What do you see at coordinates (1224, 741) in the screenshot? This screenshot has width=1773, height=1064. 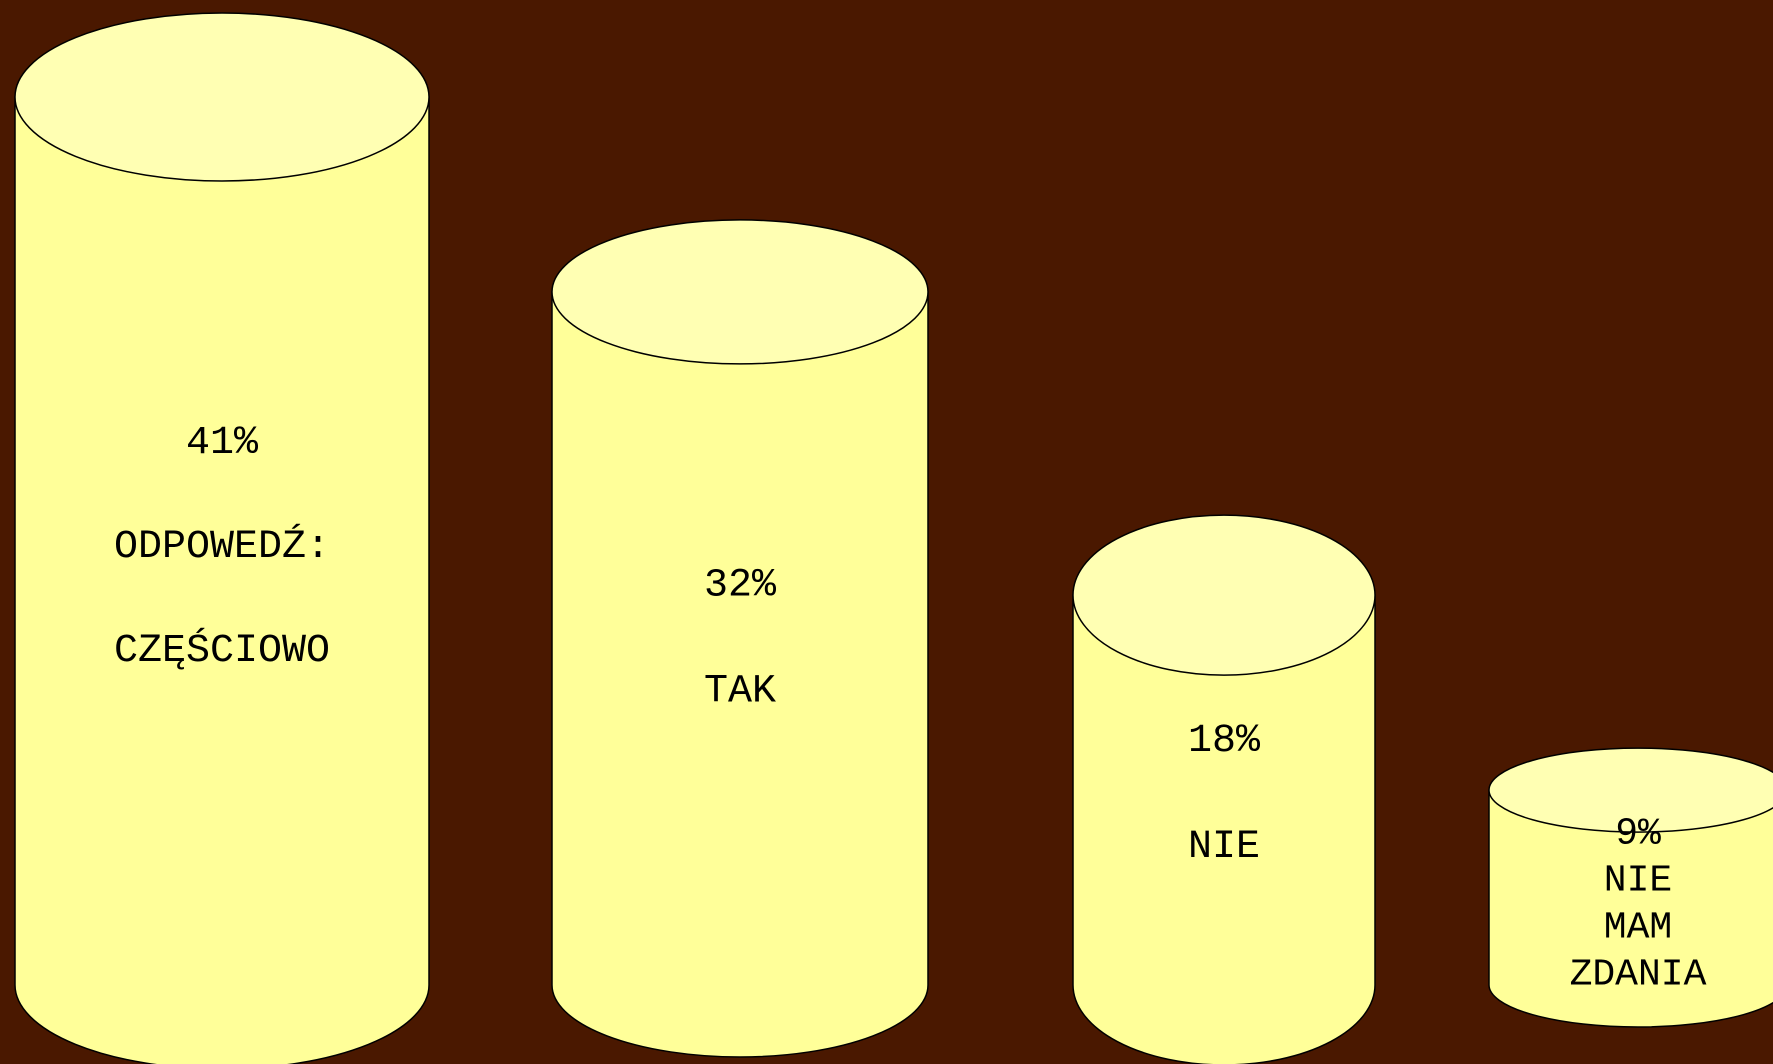 I see `value-label: 18%` at bounding box center [1224, 741].